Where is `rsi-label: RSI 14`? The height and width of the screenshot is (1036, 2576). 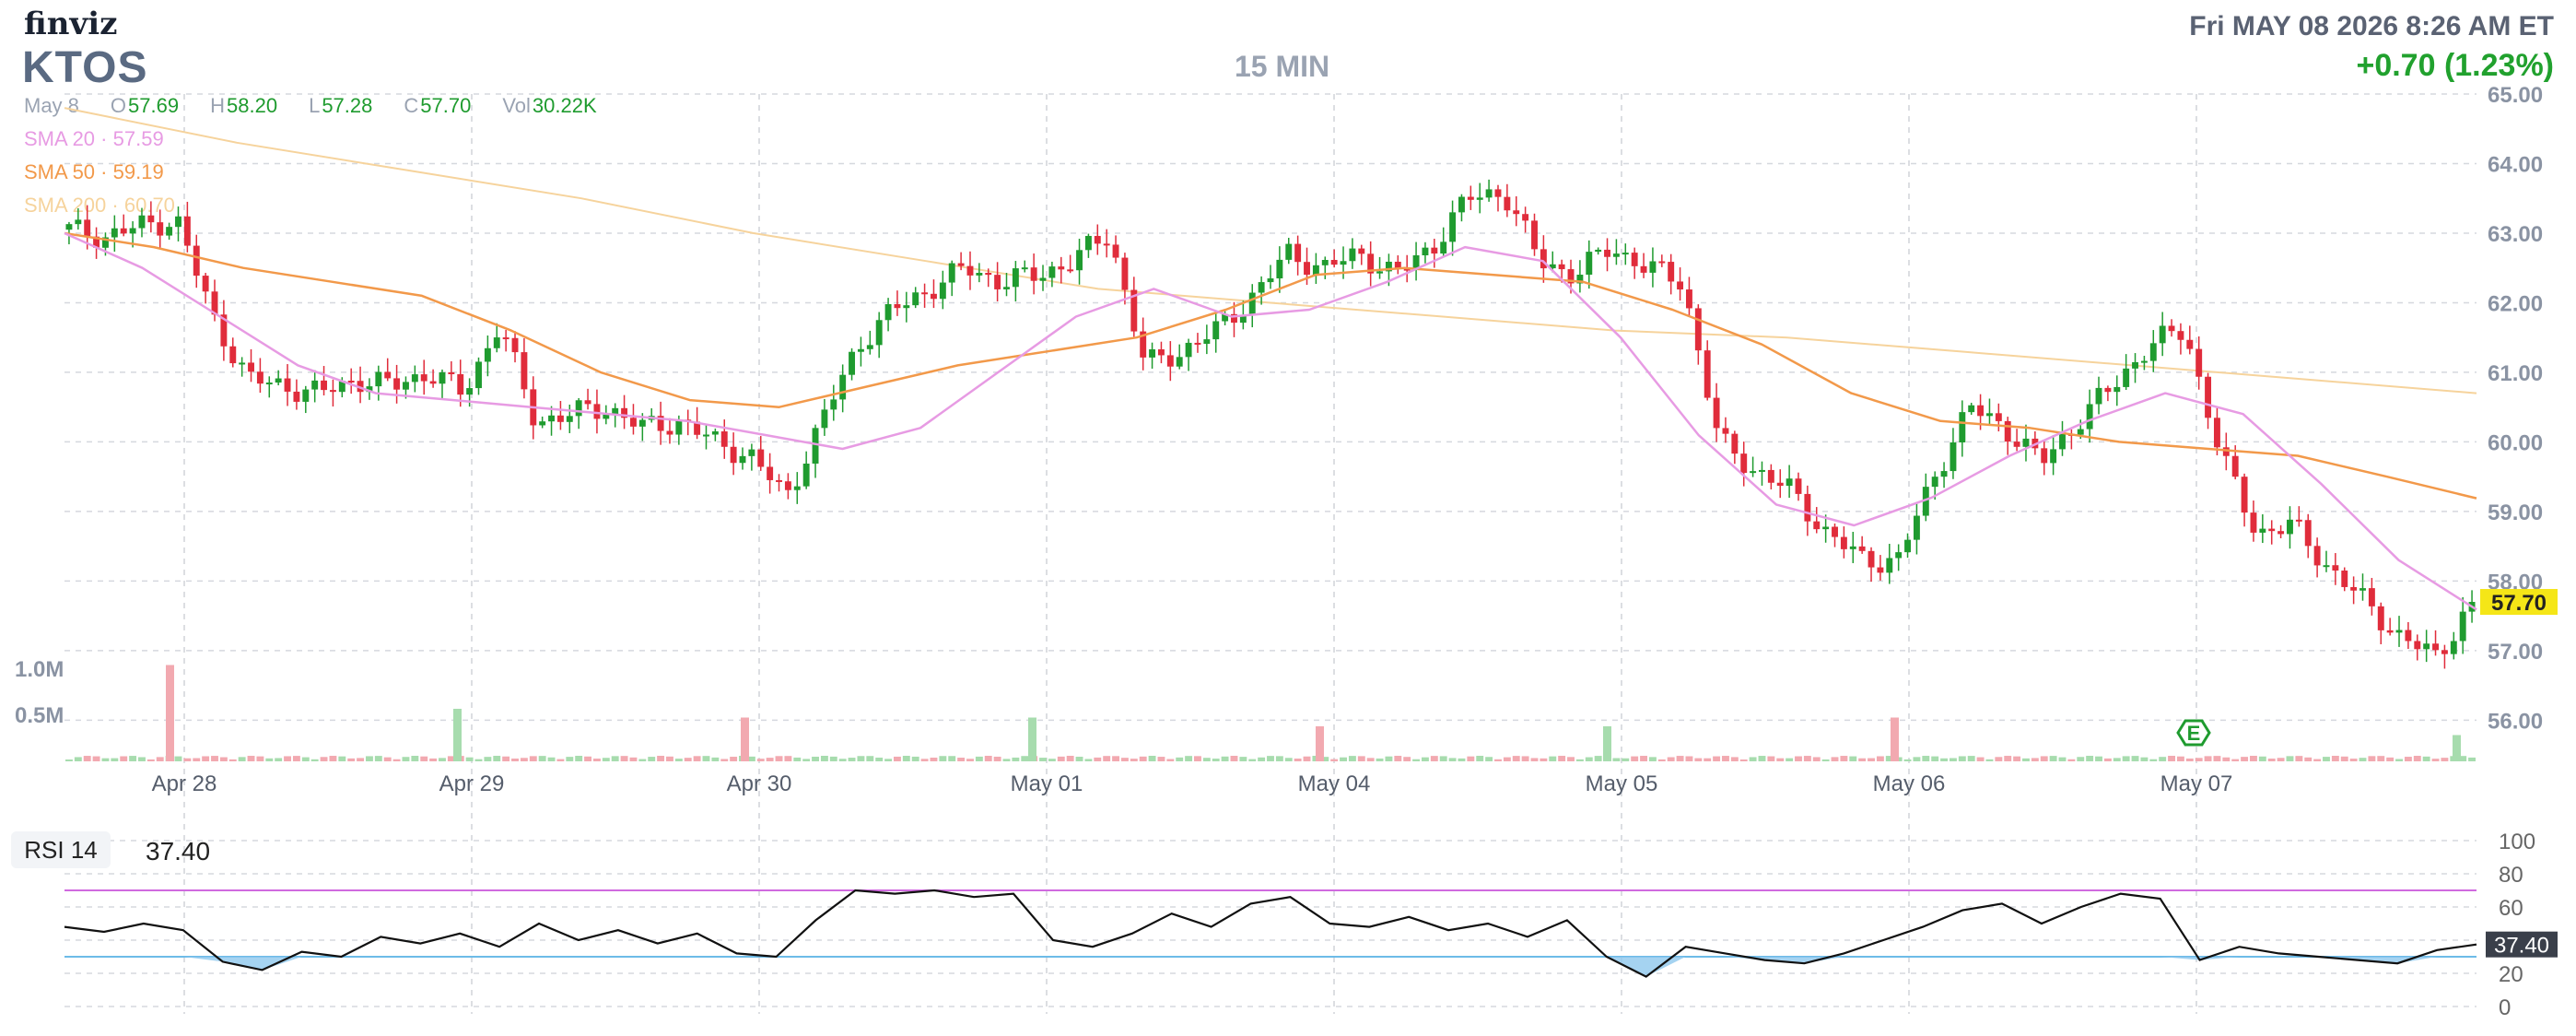
rsi-label: RSI 14 is located at coordinates (61, 850).